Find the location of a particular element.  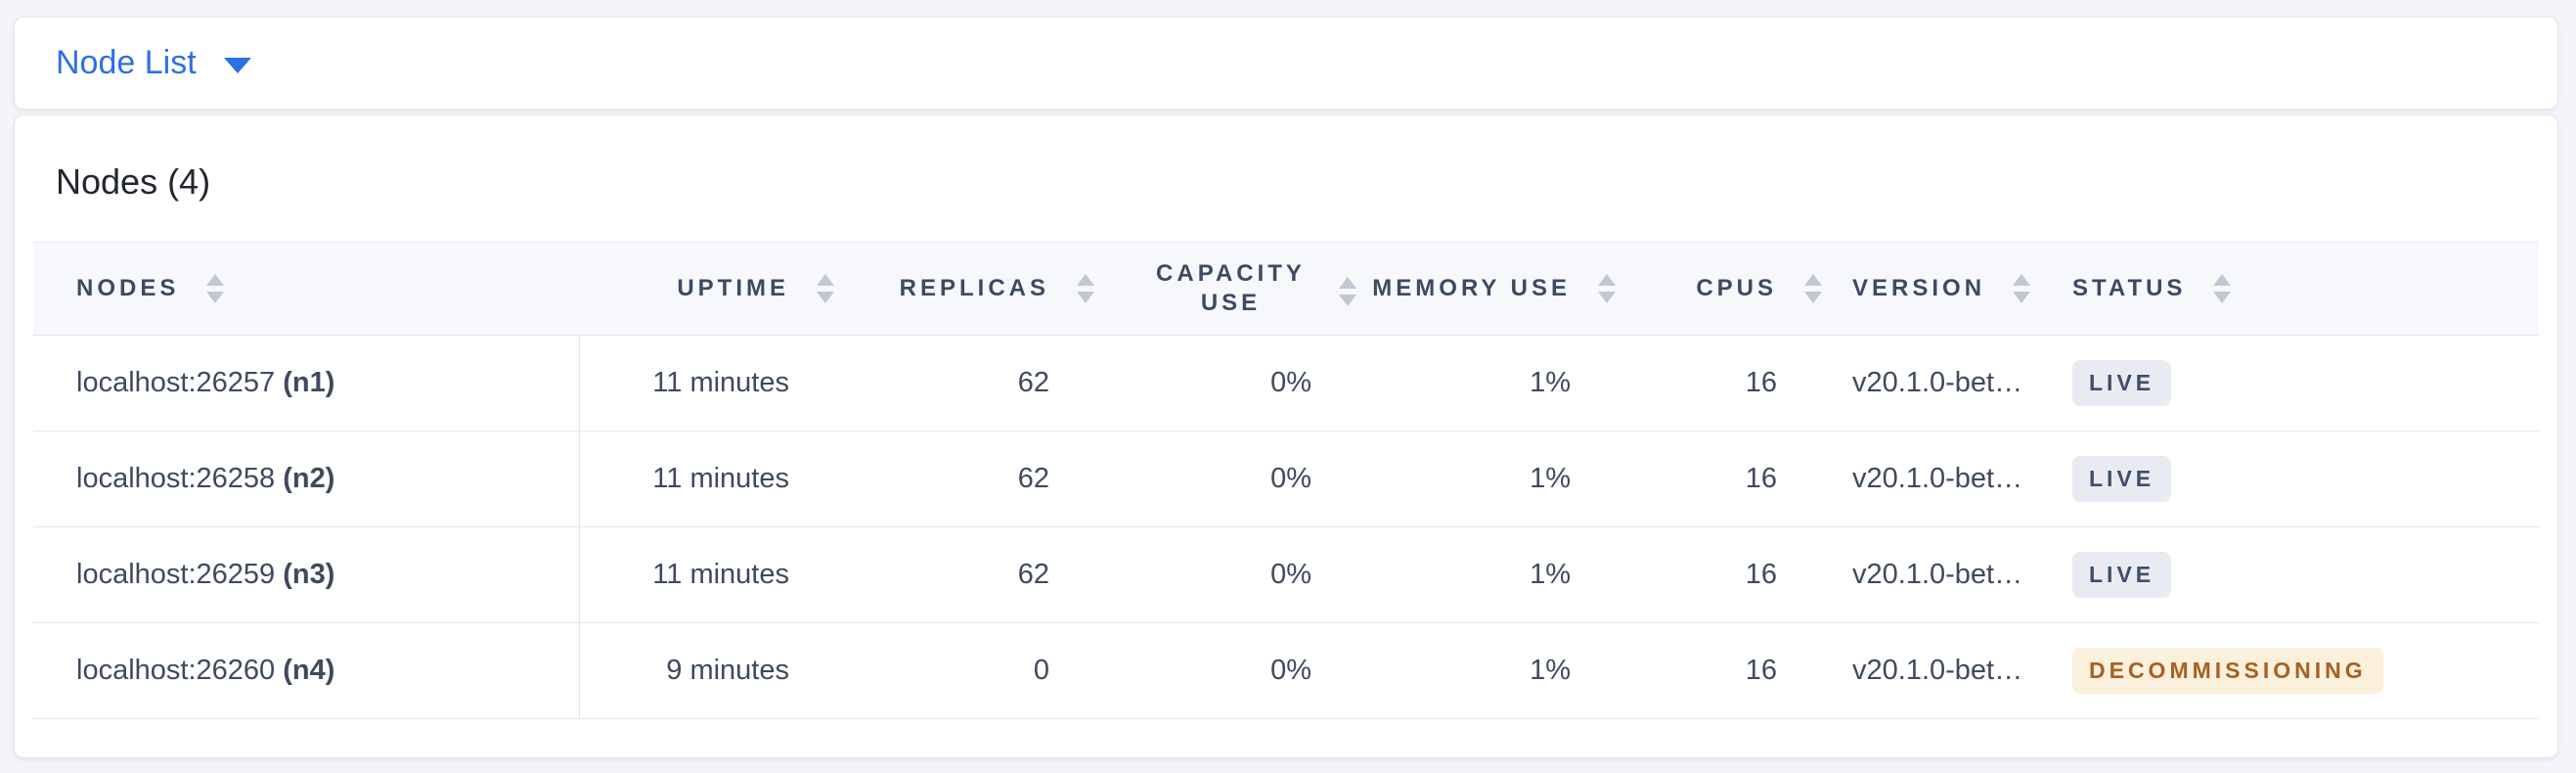

column-header-replicas: REPLICAS is located at coordinates (941, 289).